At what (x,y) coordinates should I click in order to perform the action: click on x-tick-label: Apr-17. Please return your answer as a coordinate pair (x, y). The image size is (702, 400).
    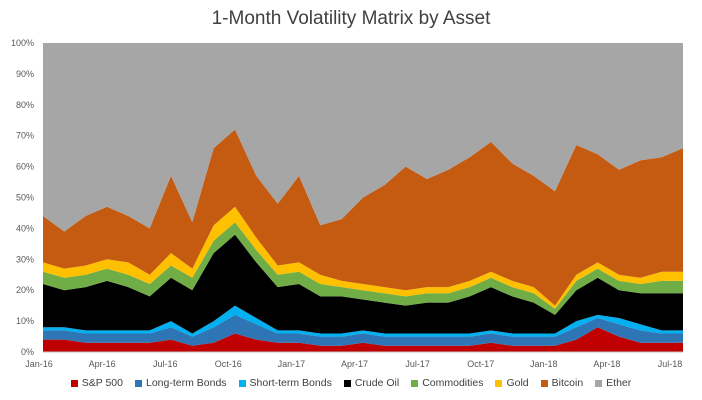
    Looking at the image, I should click on (354, 364).